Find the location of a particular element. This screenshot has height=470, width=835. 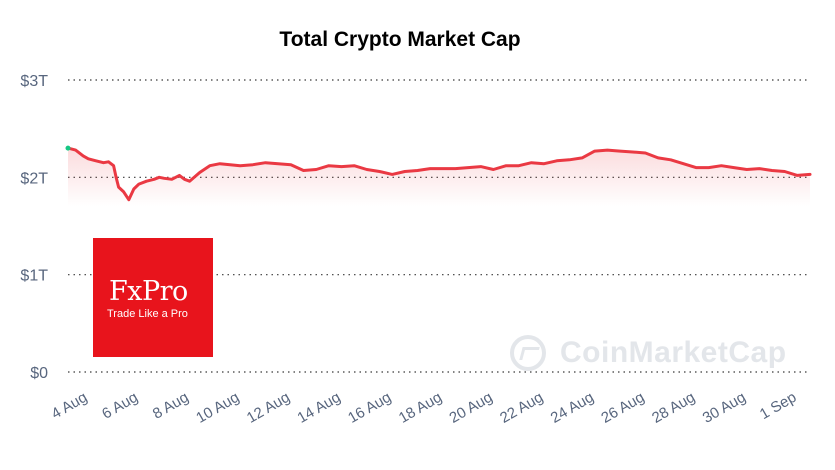

y-tick-label: $0 is located at coordinates (39, 373).